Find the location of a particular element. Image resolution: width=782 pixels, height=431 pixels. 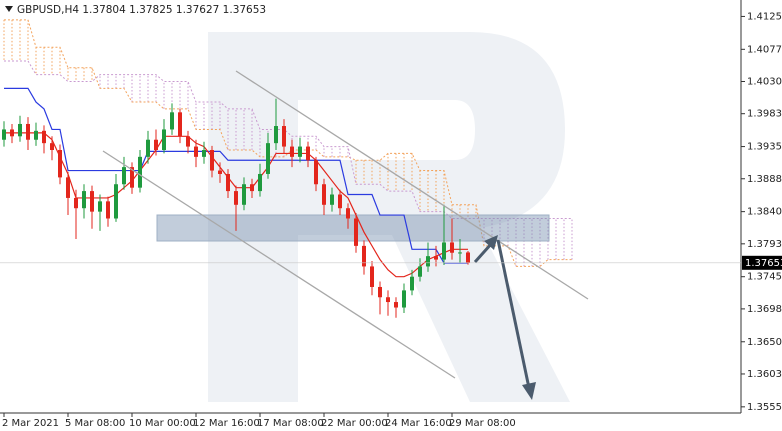

y-tick-label: 1.39350 is located at coordinates (764, 147).